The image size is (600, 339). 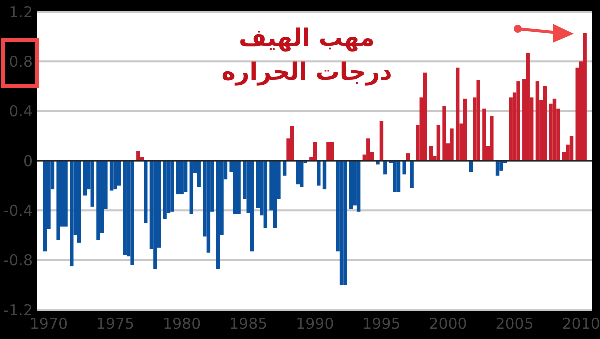 What do you see at coordinates (115, 324) in the screenshot?
I see `x-tick-label: 1975` at bounding box center [115, 324].